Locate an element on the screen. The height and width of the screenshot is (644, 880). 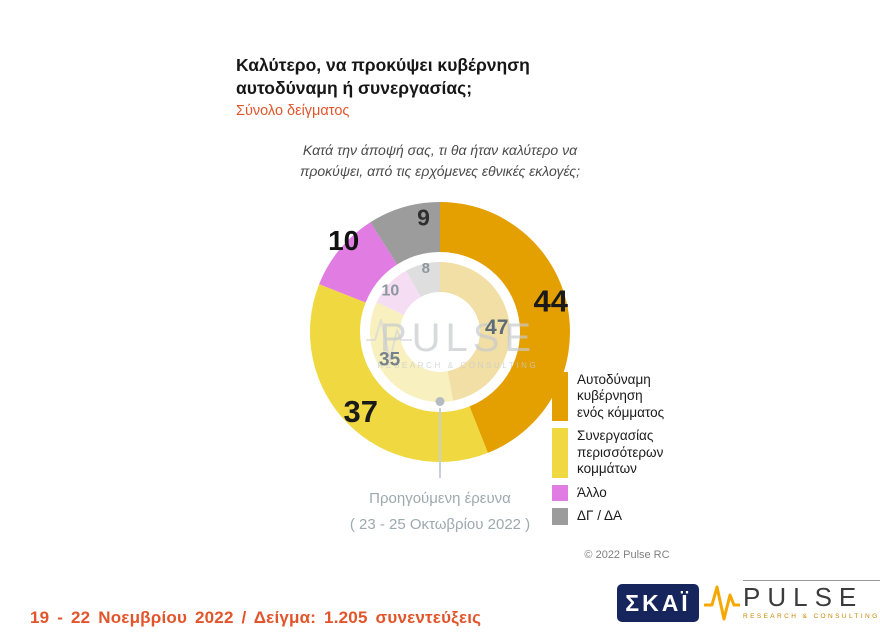
pulse-logo-text-block: PULSE RESEARCH & CONSULTING is located at coordinates (811, 600).